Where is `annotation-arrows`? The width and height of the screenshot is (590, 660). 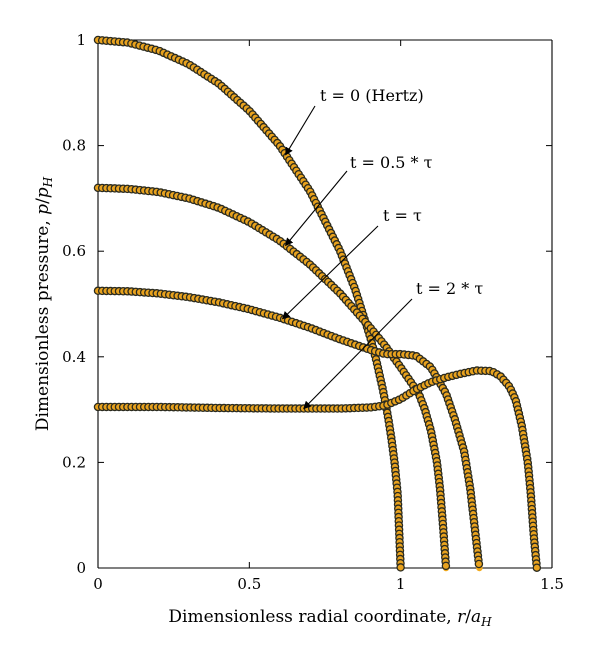 annotation-arrows is located at coordinates (347, 257).